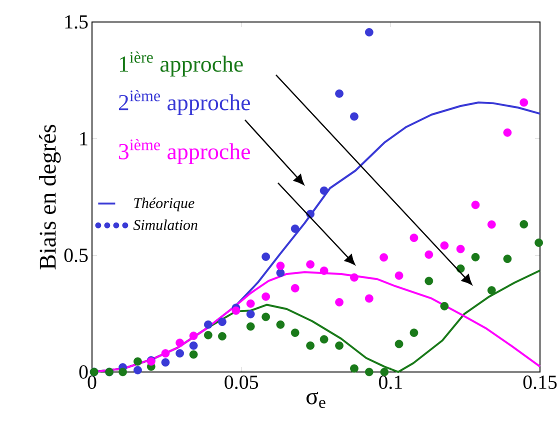  What do you see at coordinates (76, 22) in the screenshot?
I see `y-tick-label: 1.5` at bounding box center [76, 22].